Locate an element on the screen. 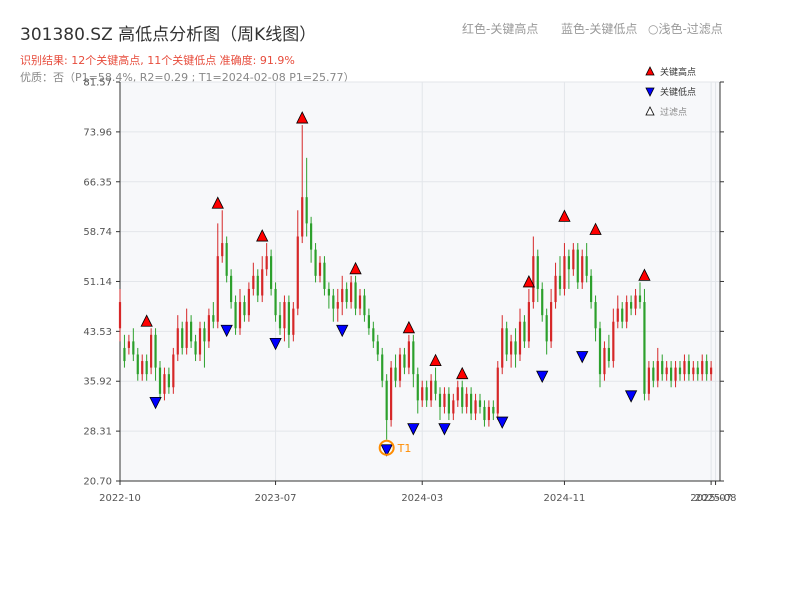  legend-label: 过滤点 is located at coordinates (673, 112).